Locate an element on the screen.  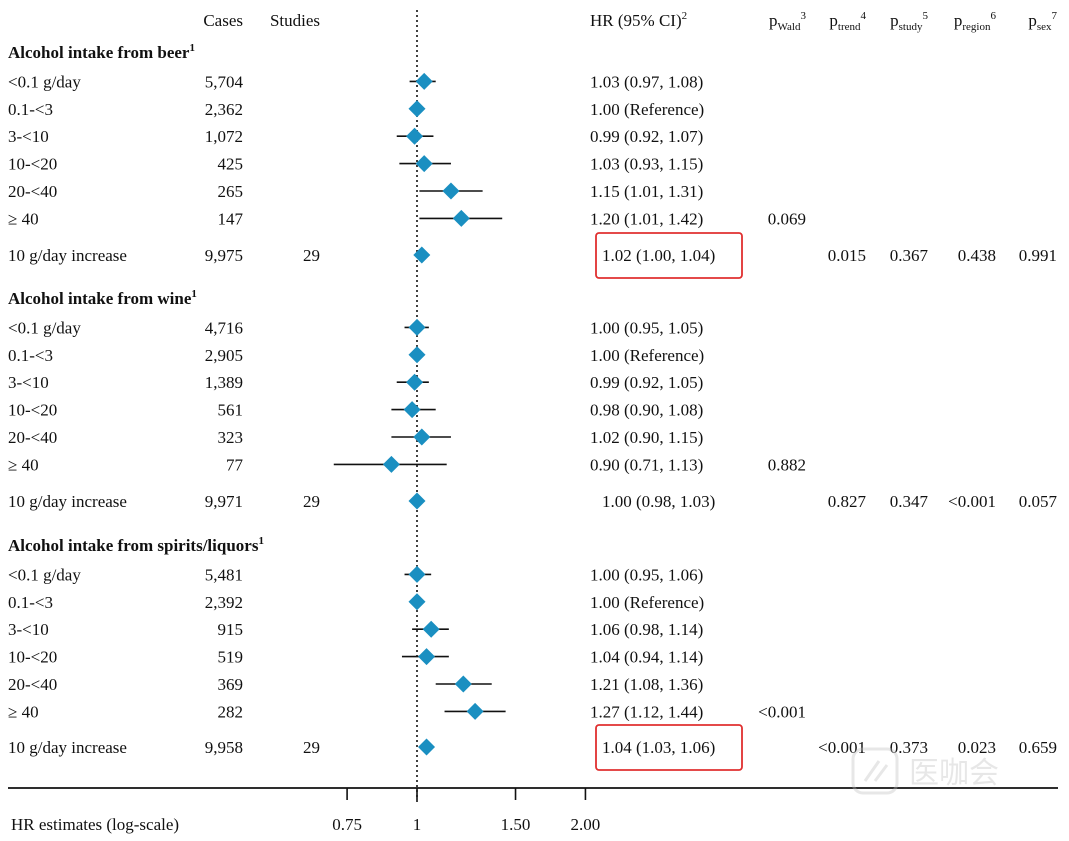
group-2-row-2-cases: 2,905 is located at coordinates (224, 355).